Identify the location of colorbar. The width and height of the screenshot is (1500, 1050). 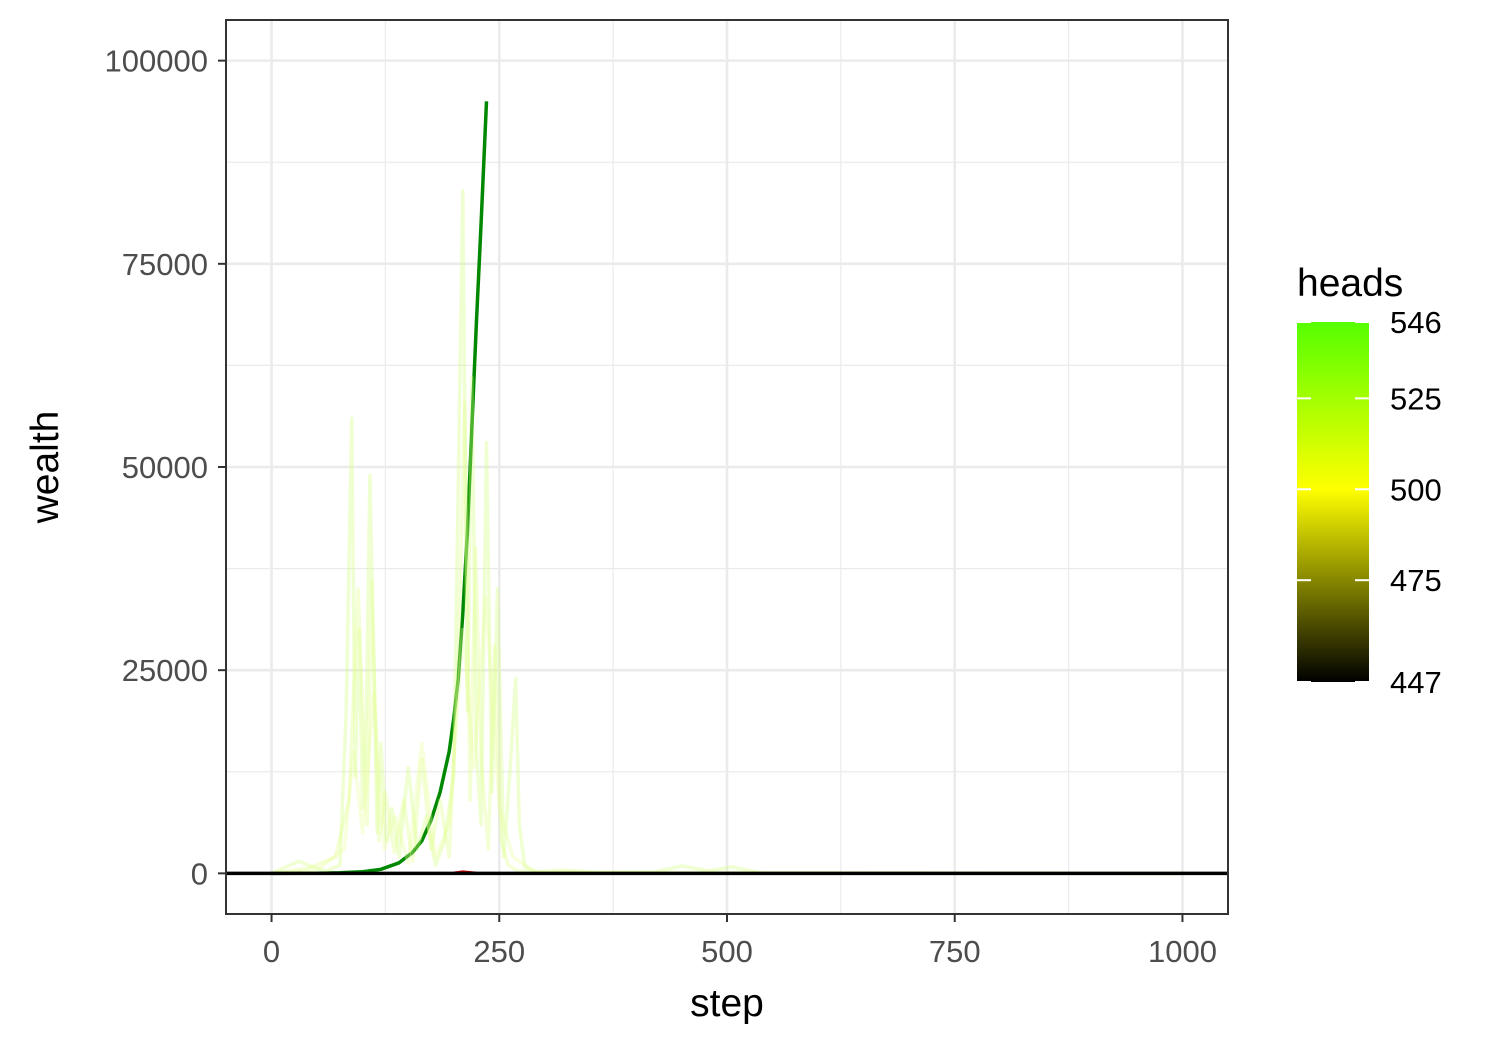
(1333, 502).